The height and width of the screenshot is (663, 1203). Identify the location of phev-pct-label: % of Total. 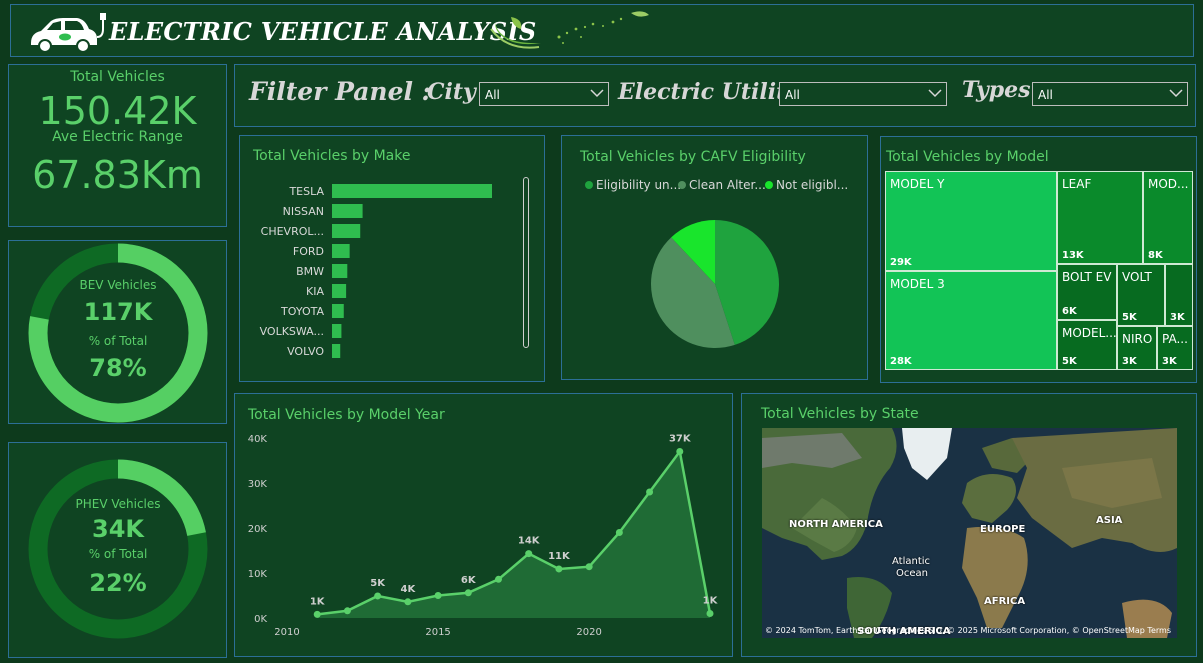
(118, 554).